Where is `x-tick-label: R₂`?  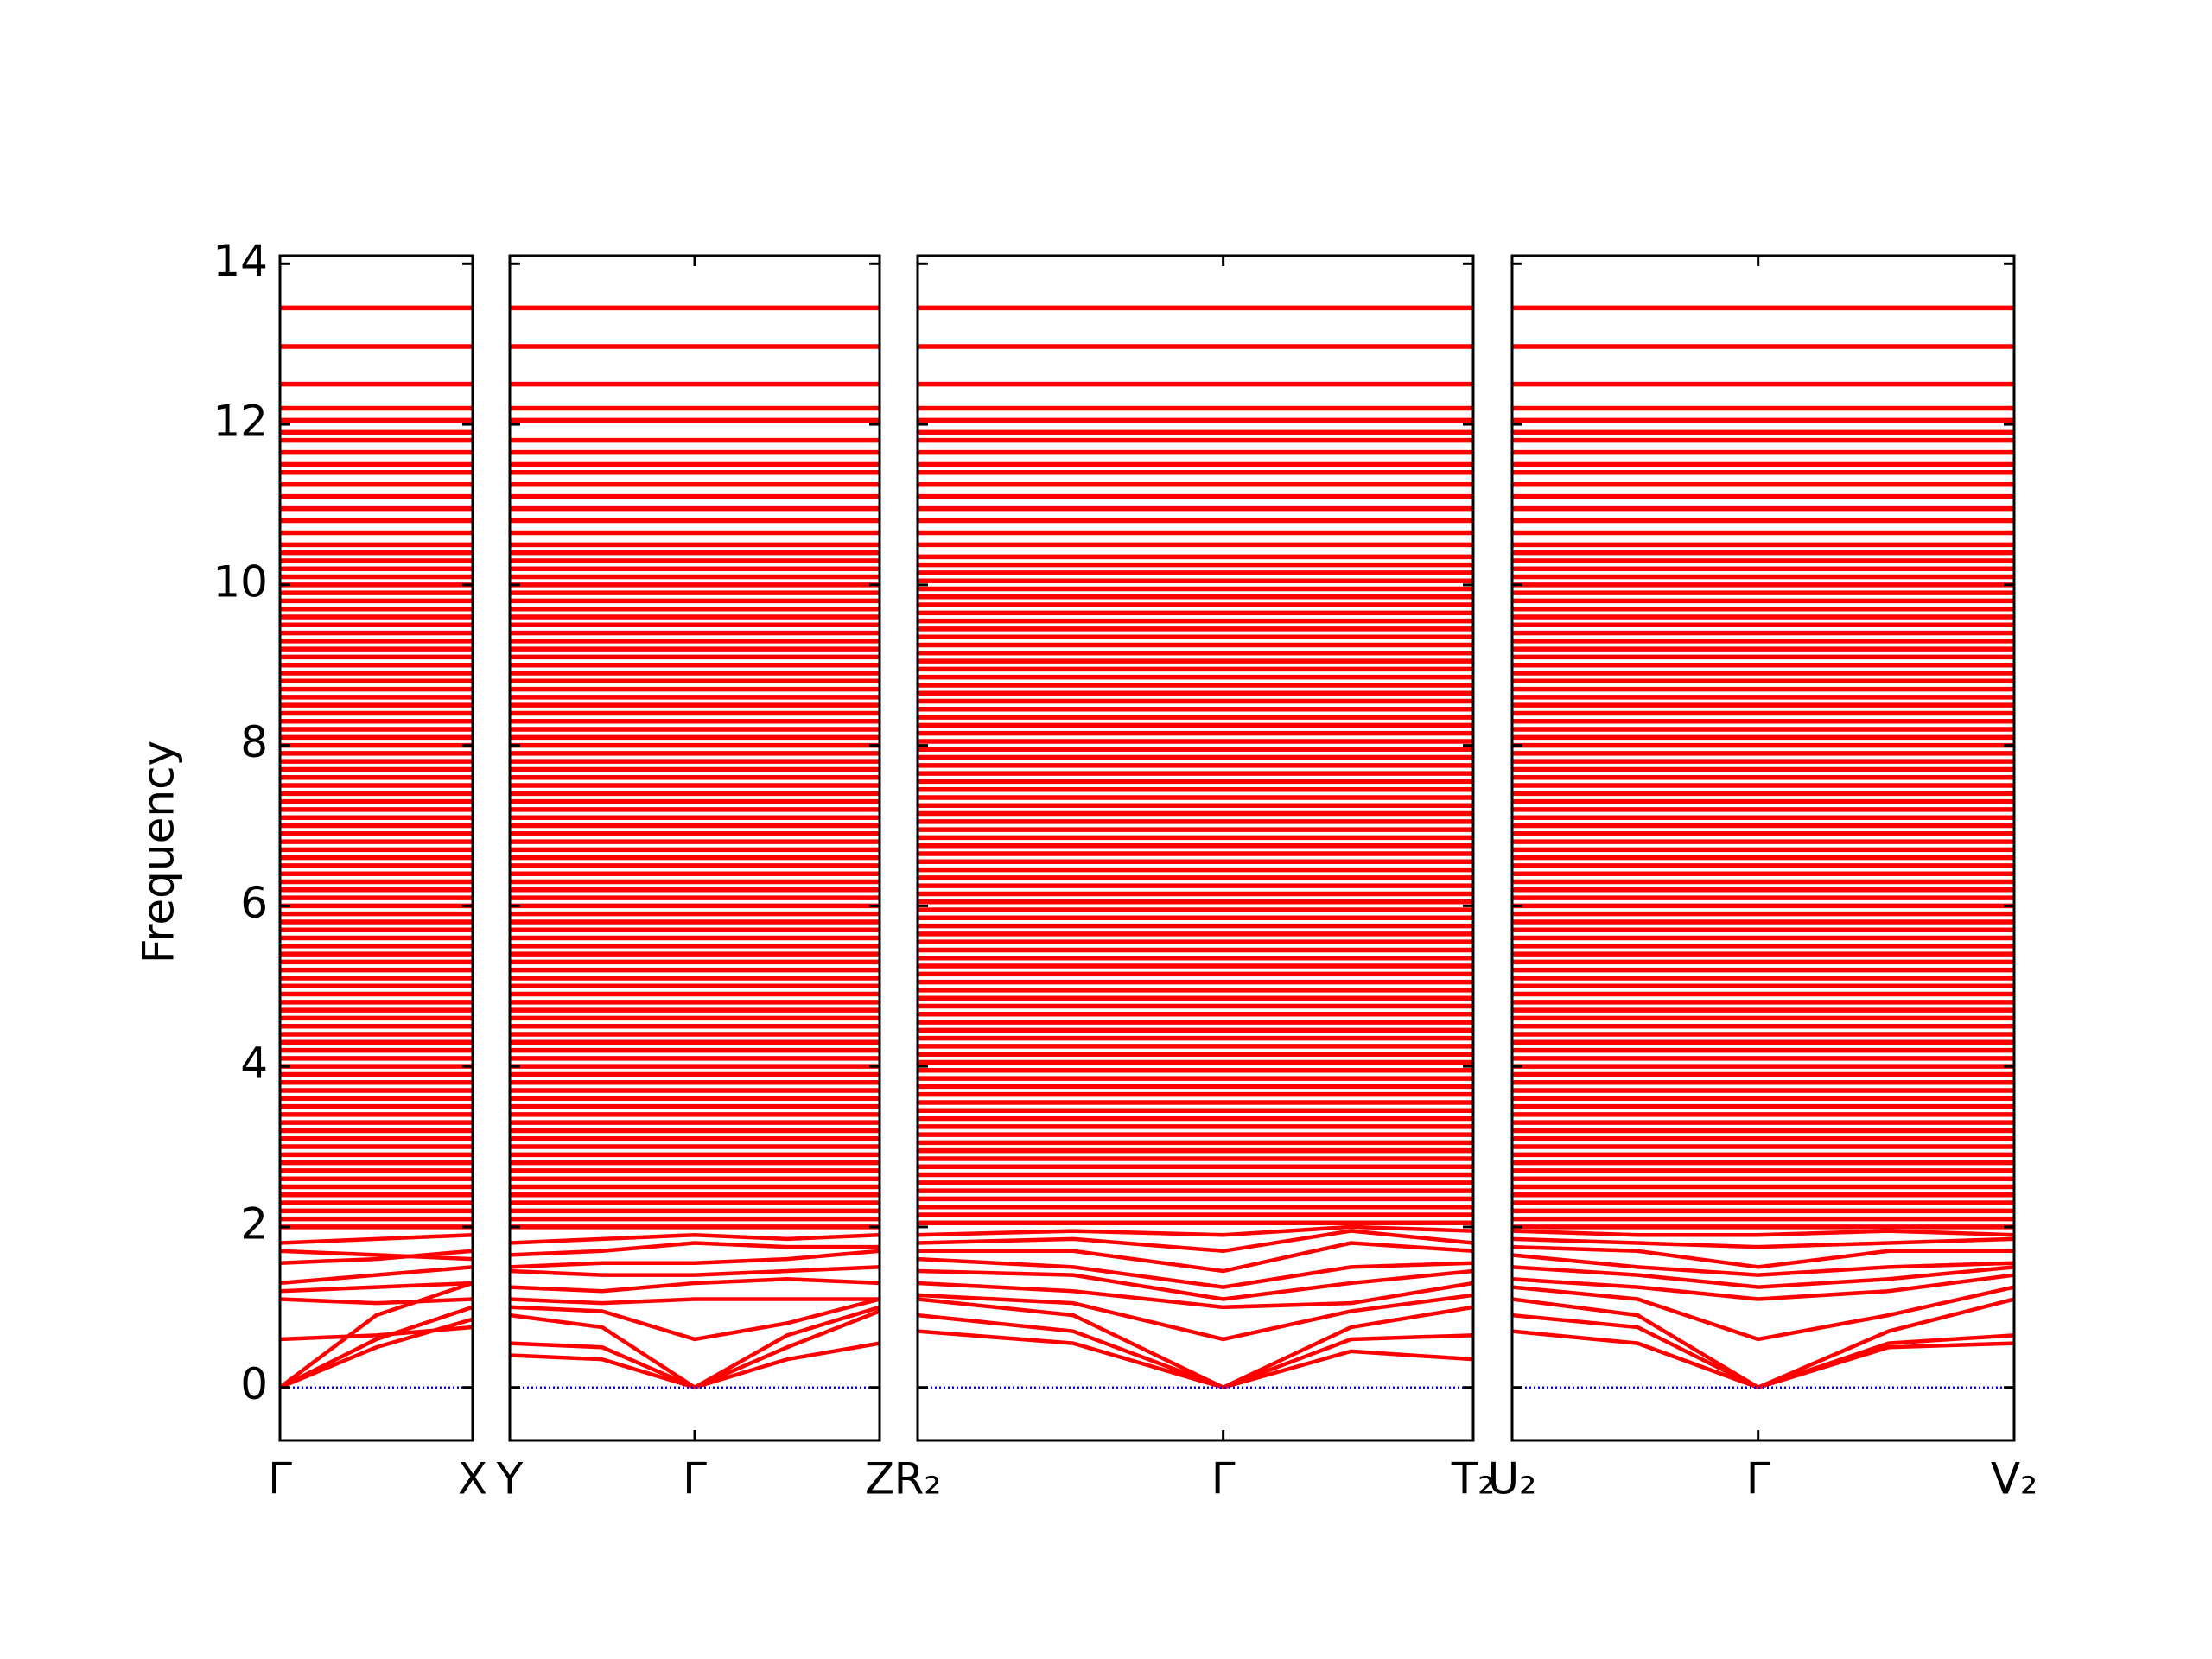
x-tick-label: R₂ is located at coordinates (918, 1479).